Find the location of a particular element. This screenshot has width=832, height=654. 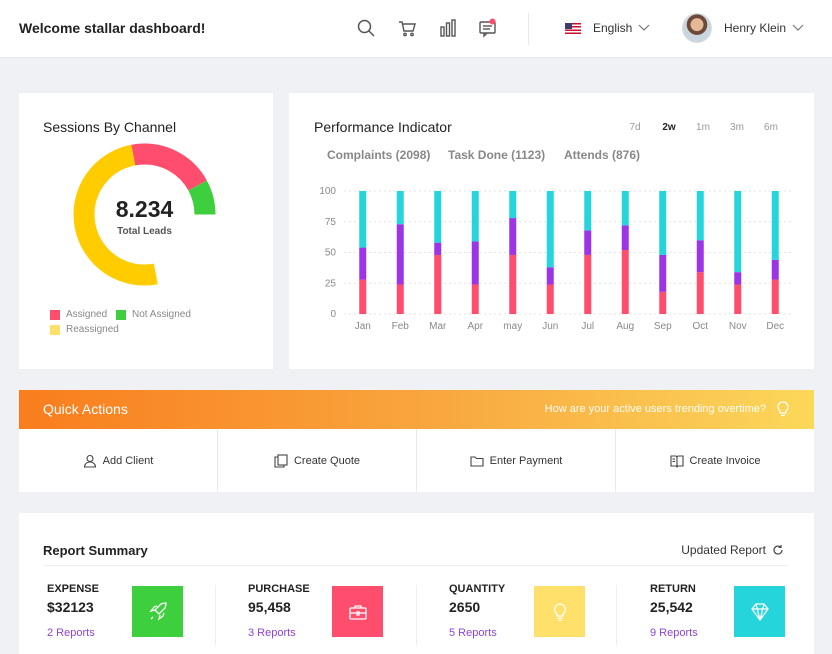

user-name: Henry Klein is located at coordinates (755, 28).